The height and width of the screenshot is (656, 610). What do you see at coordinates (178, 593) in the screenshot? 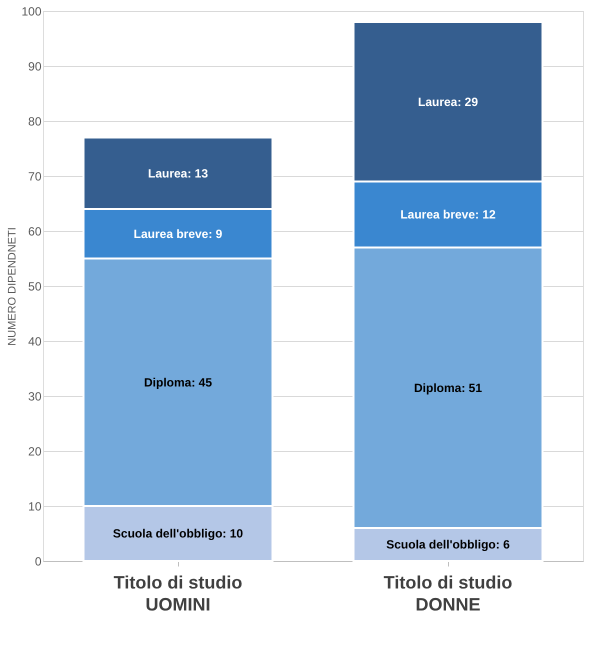
I see `x-tick-label: Titolo di studio UOMINI` at bounding box center [178, 593].